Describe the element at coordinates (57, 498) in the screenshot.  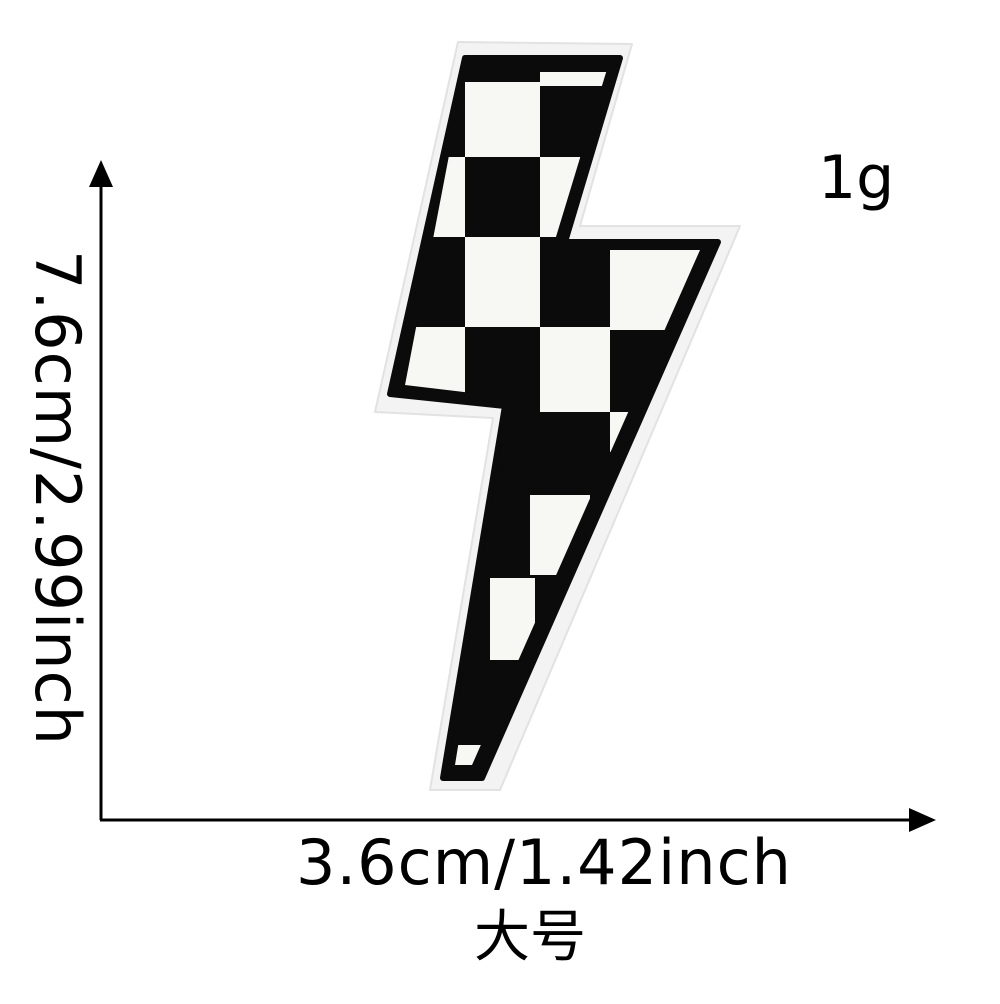
I see `height-dimension-label: 7.6cm/2.99inch` at that location.